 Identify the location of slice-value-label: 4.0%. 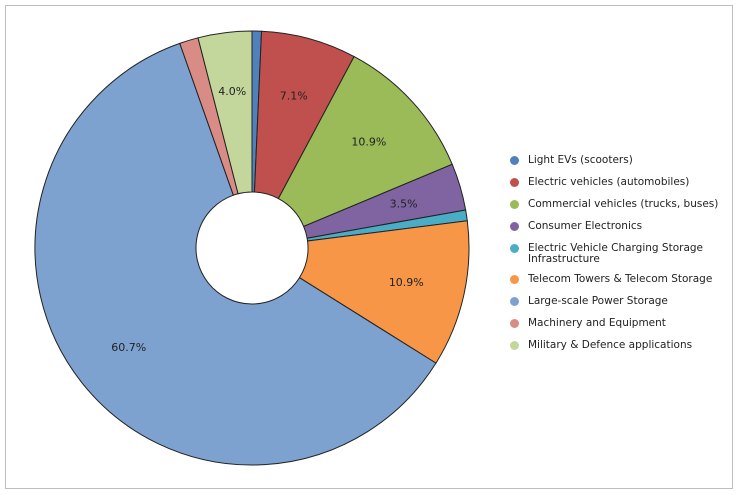
(232, 91).